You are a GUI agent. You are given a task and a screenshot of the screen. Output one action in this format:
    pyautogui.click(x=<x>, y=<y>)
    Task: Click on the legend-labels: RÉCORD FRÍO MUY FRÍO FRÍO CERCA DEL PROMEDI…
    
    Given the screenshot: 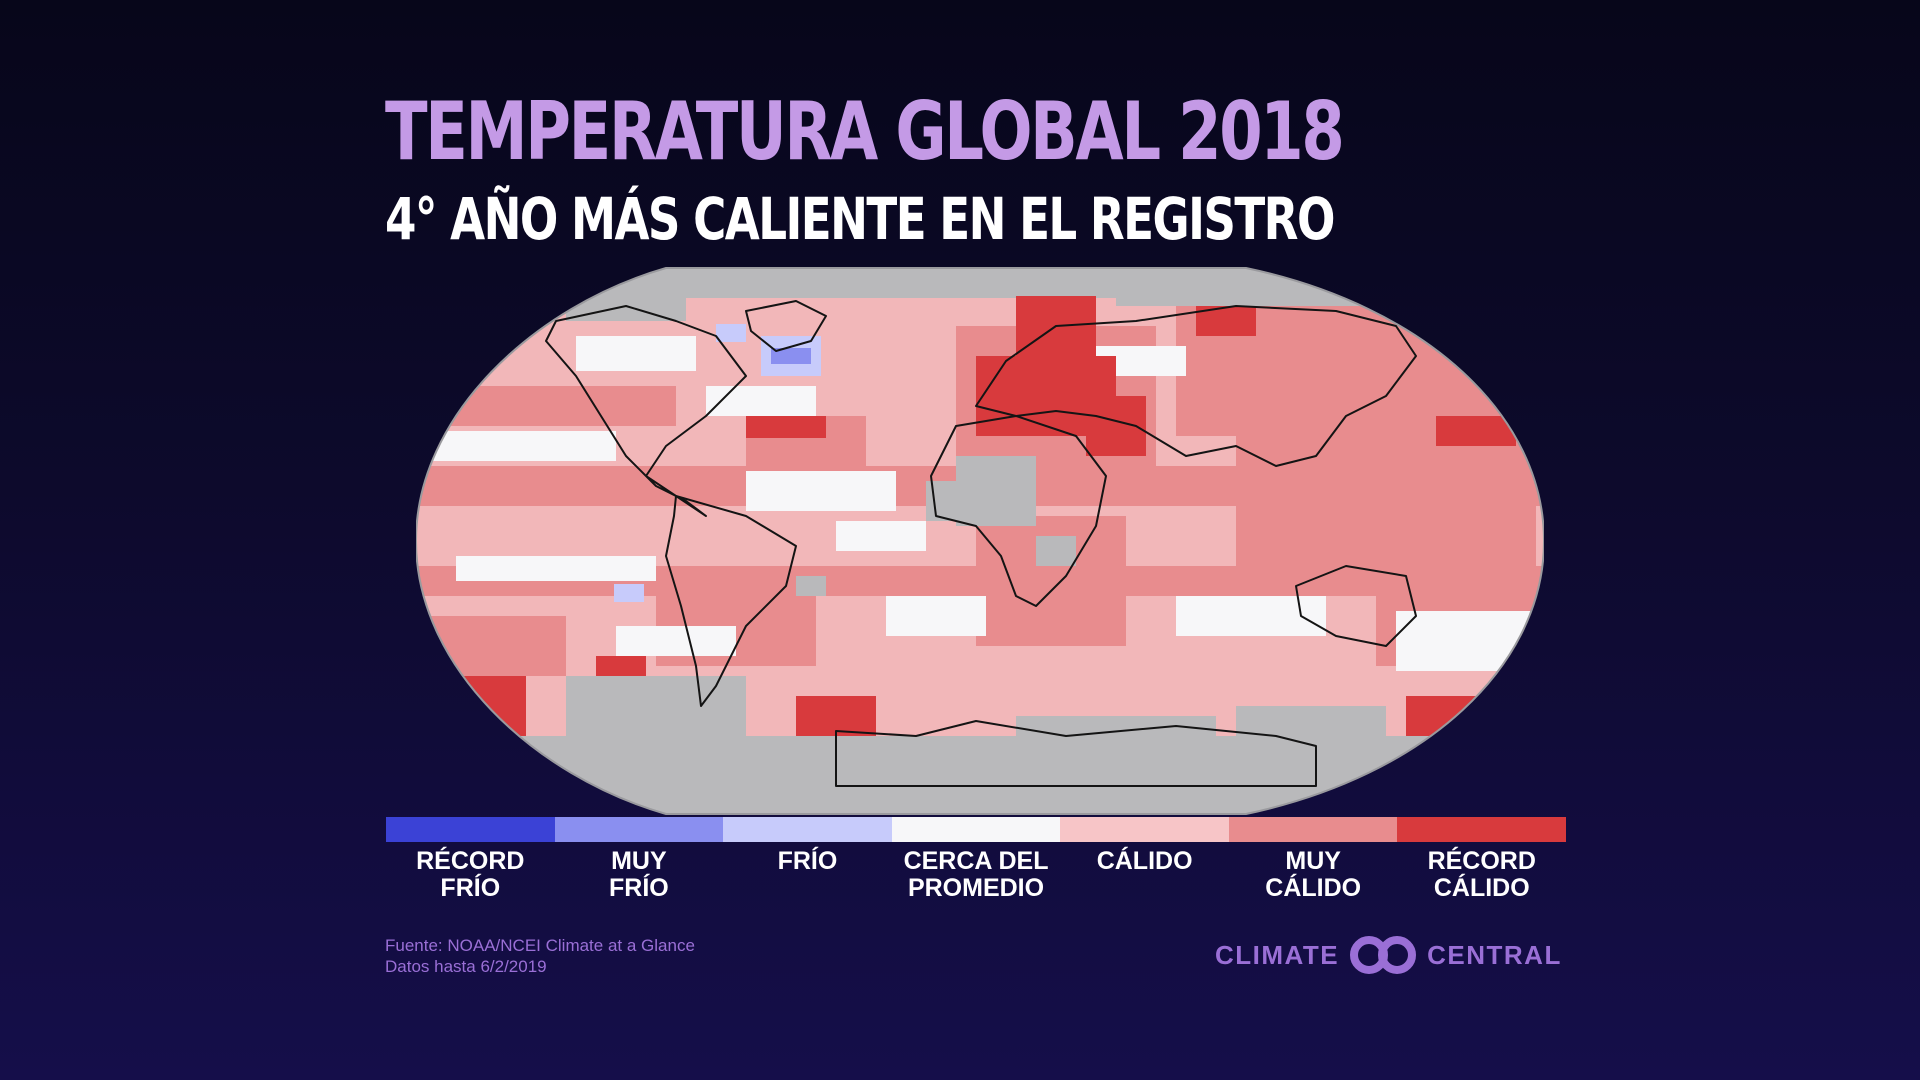 What is the action you would take?
    pyautogui.click(x=976, y=875)
    